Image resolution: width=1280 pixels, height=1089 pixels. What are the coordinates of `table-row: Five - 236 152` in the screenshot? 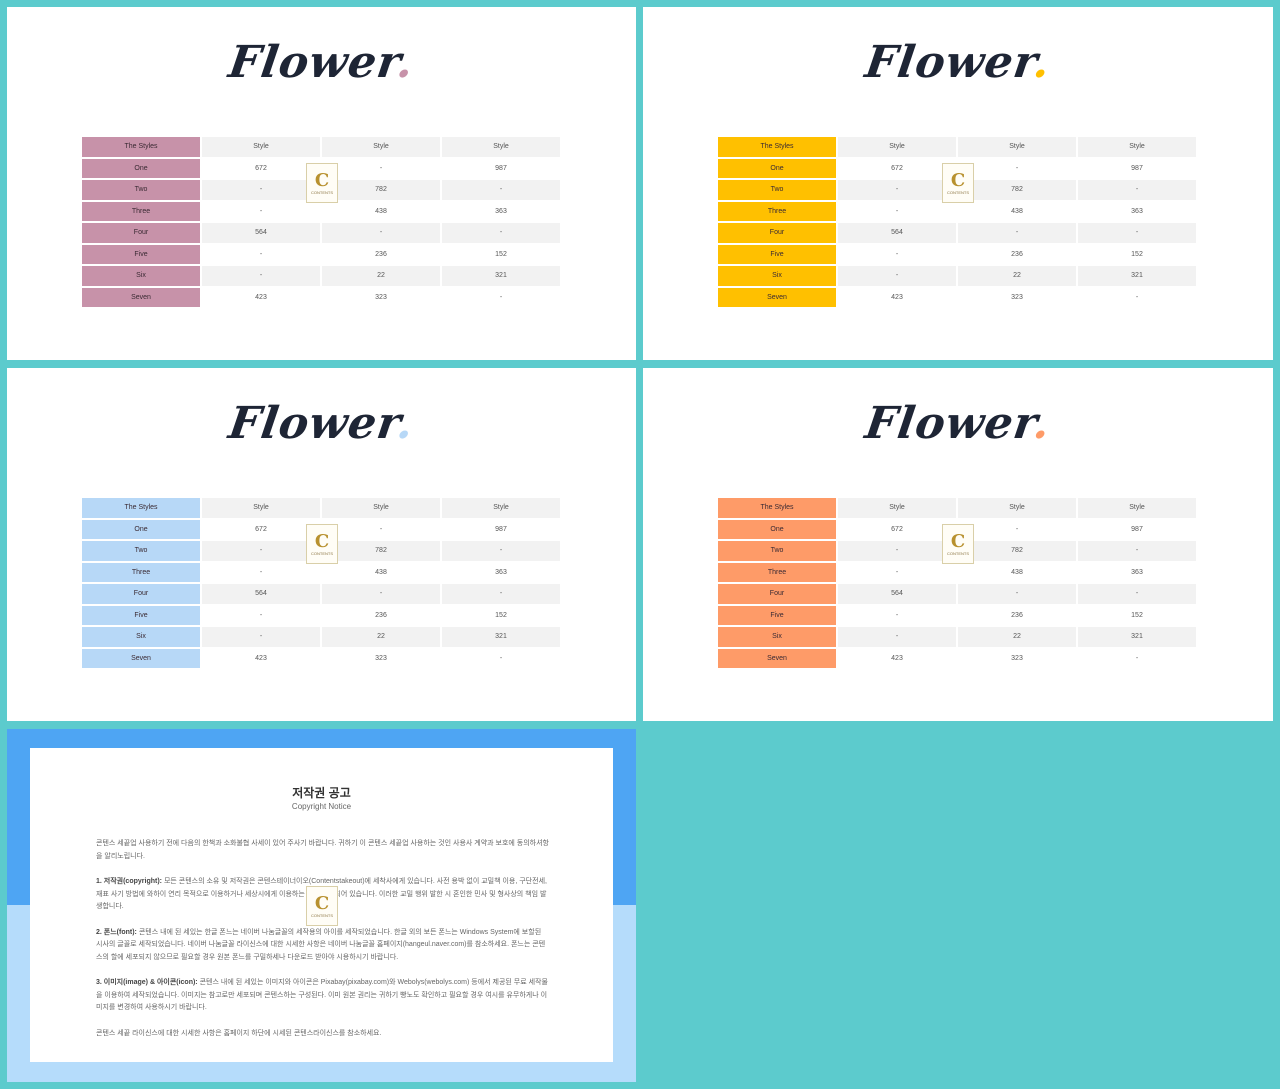 It's located at (957, 615).